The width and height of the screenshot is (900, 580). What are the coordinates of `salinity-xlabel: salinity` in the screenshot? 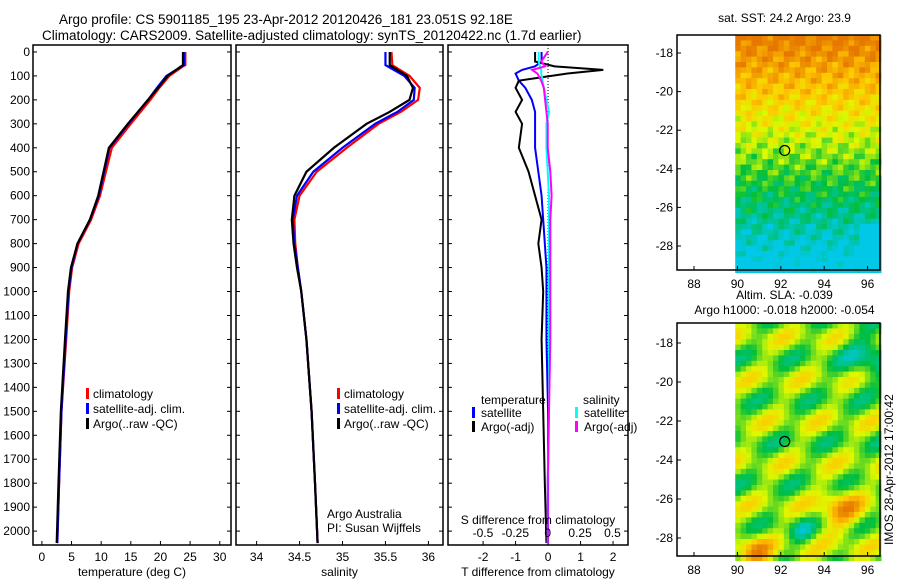 It's located at (339, 572).